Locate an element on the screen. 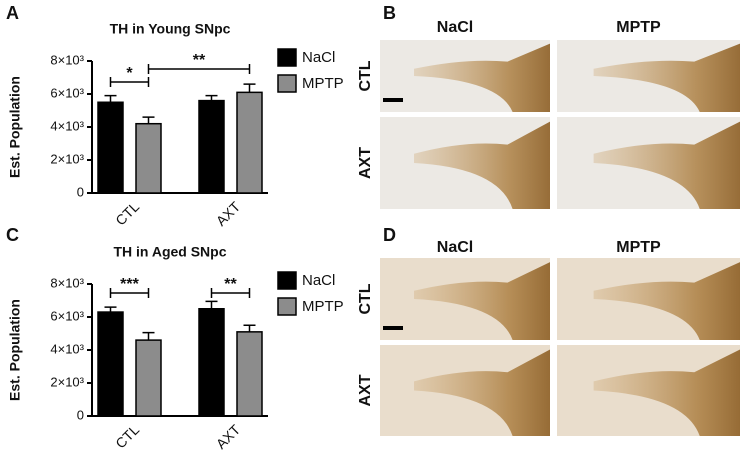 Image resolution: width=740 pixels, height=461 pixels. chart-title: TH in Young SNpc is located at coordinates (170, 29).